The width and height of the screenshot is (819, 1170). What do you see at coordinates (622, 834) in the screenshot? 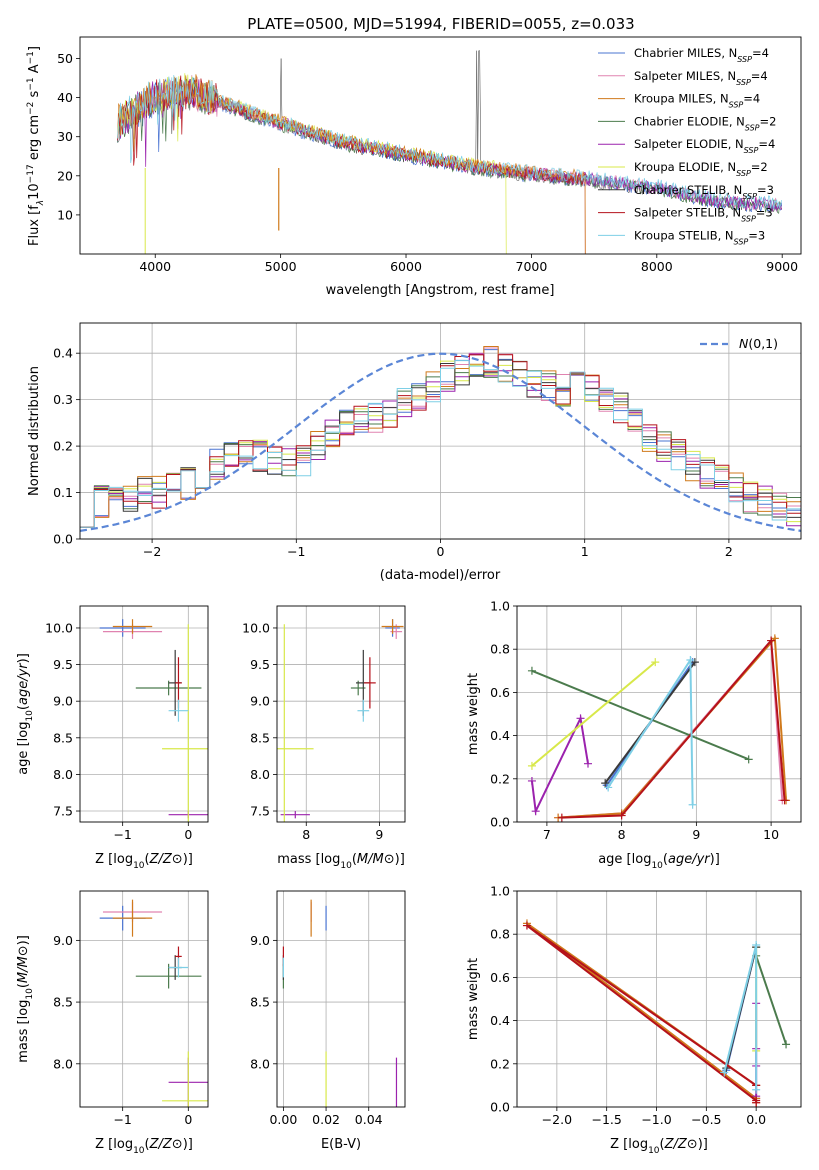
I see `x-tick-label: 8` at bounding box center [622, 834].